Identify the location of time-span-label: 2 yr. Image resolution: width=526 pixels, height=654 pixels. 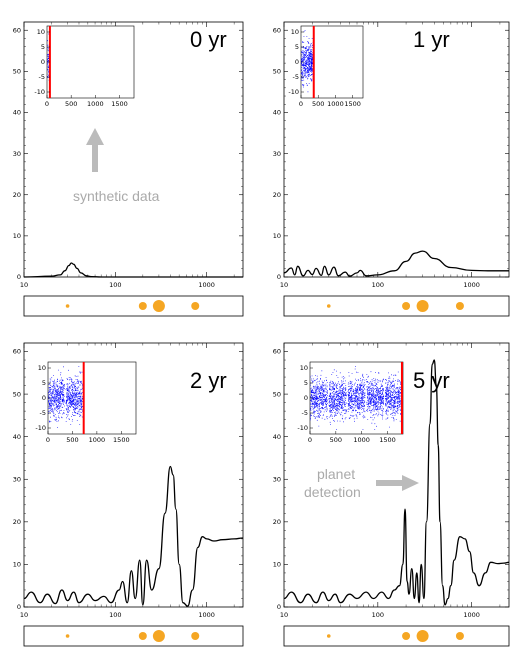
(208, 380).